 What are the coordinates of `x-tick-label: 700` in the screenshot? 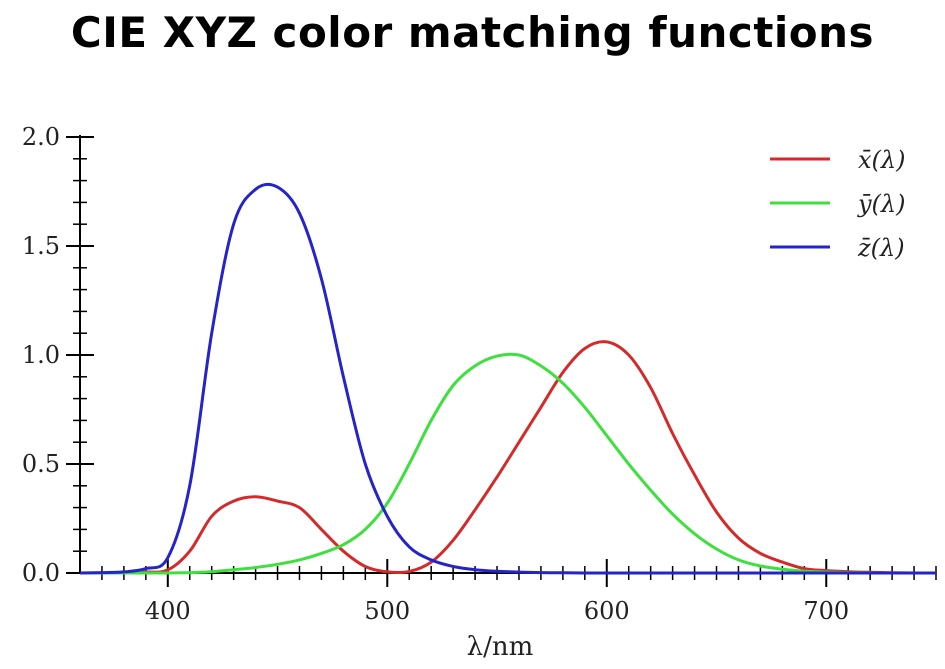 It's located at (826, 611).